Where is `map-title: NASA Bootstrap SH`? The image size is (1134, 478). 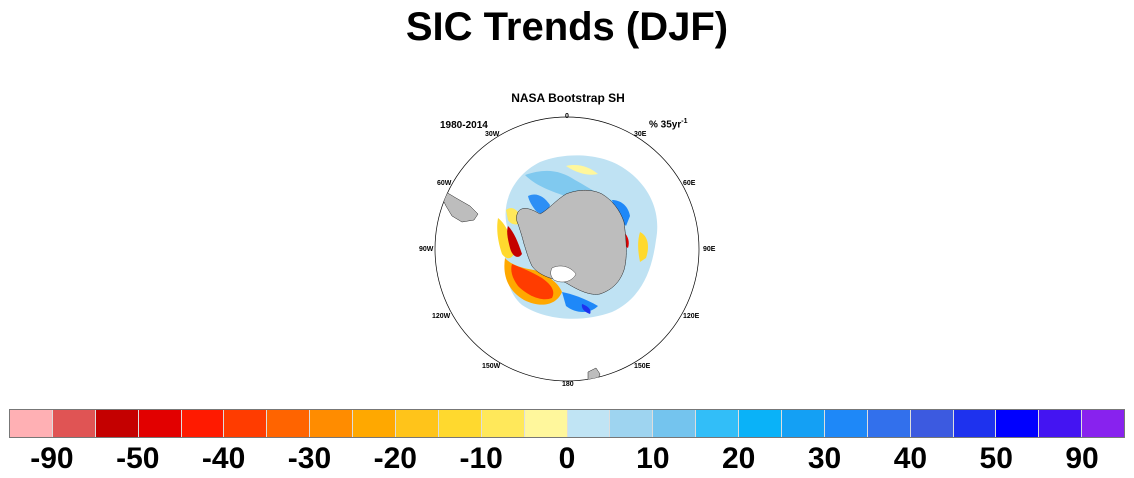
map-title: NASA Bootstrap SH is located at coordinates (568, 98).